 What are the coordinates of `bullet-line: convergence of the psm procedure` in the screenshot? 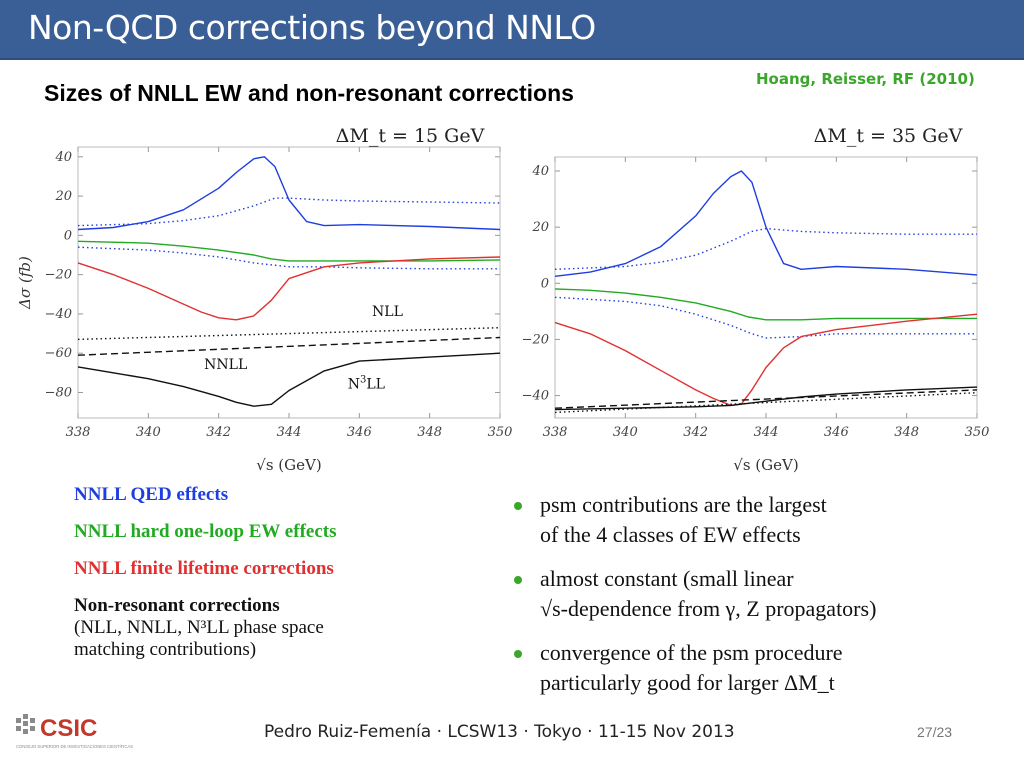 It's located at (691, 652).